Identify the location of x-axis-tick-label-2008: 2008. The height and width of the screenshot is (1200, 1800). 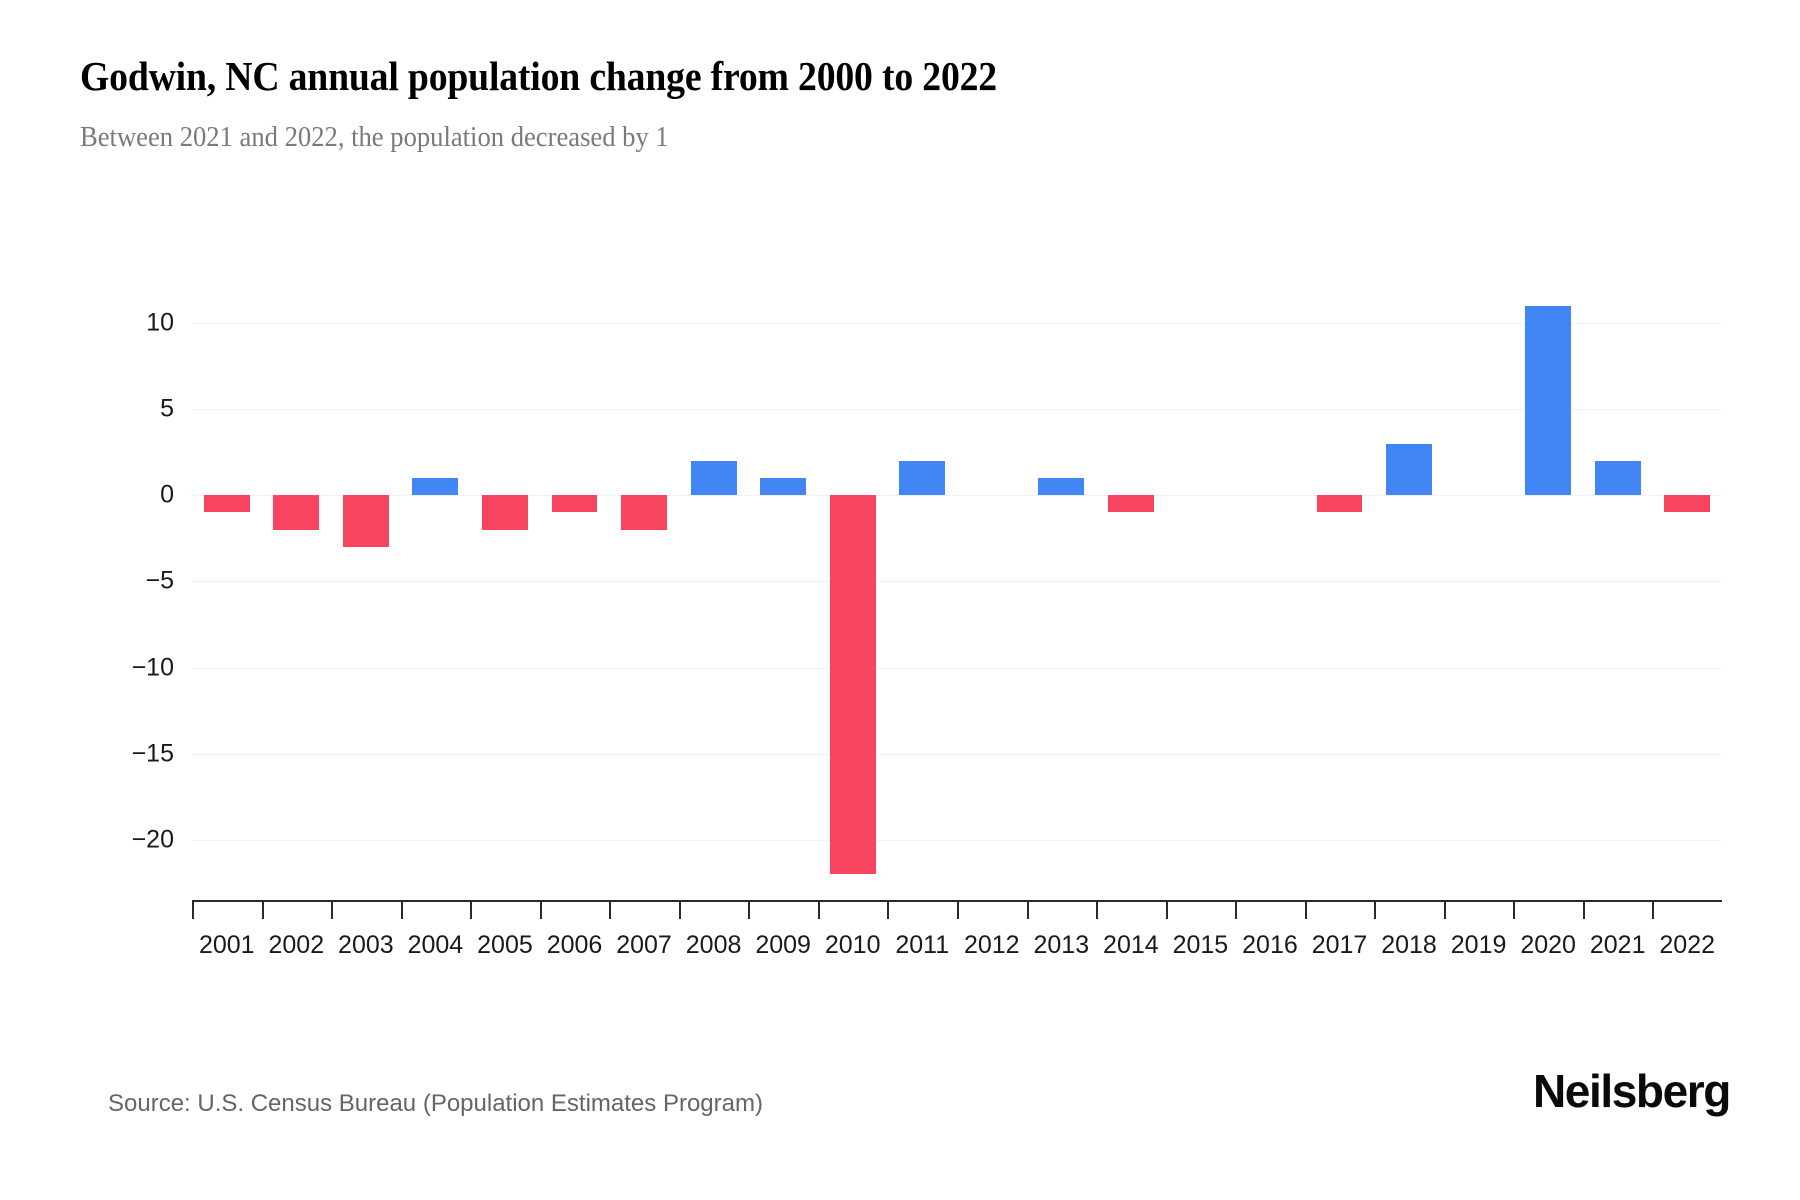
(713, 945).